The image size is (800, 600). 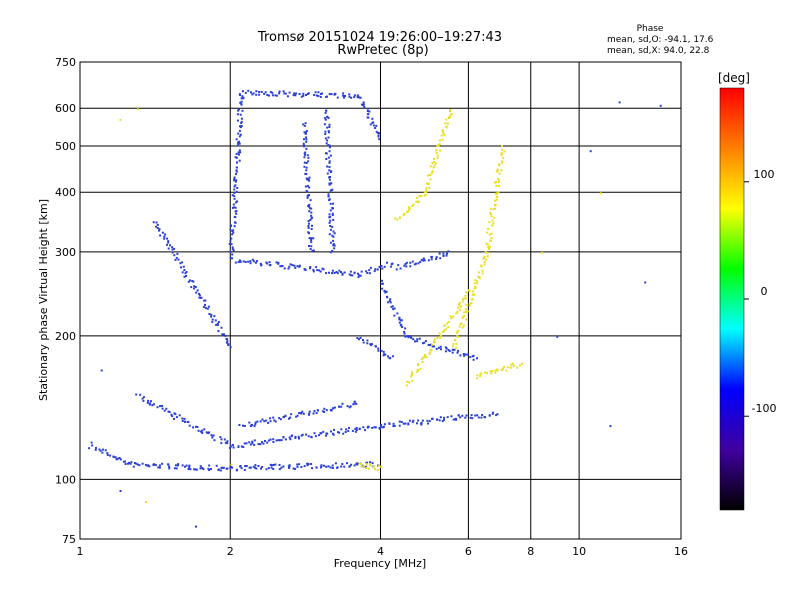 I want to click on y-axis: 75 100 200 300 400 500 600 750, so click(x=65, y=301).